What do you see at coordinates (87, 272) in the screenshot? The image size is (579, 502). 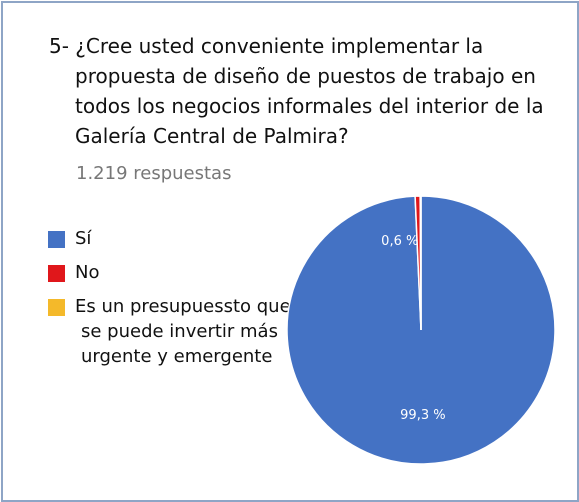 I see `legend-label: No` at bounding box center [87, 272].